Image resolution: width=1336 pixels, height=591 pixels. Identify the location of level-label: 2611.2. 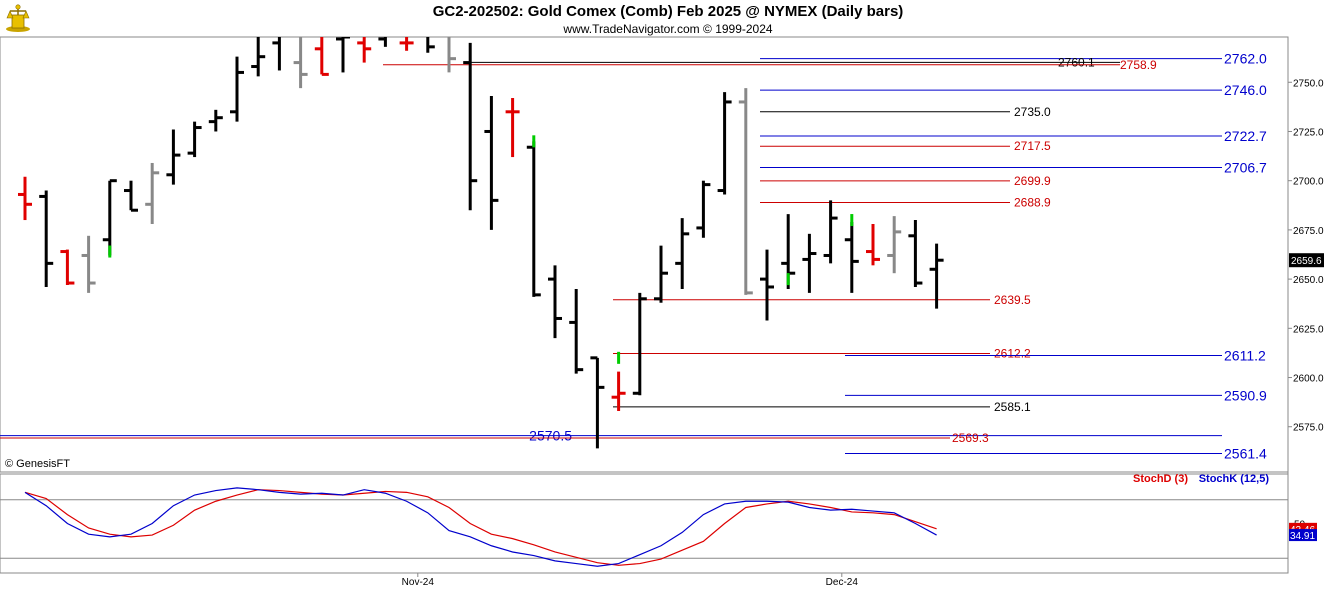
(1245, 355).